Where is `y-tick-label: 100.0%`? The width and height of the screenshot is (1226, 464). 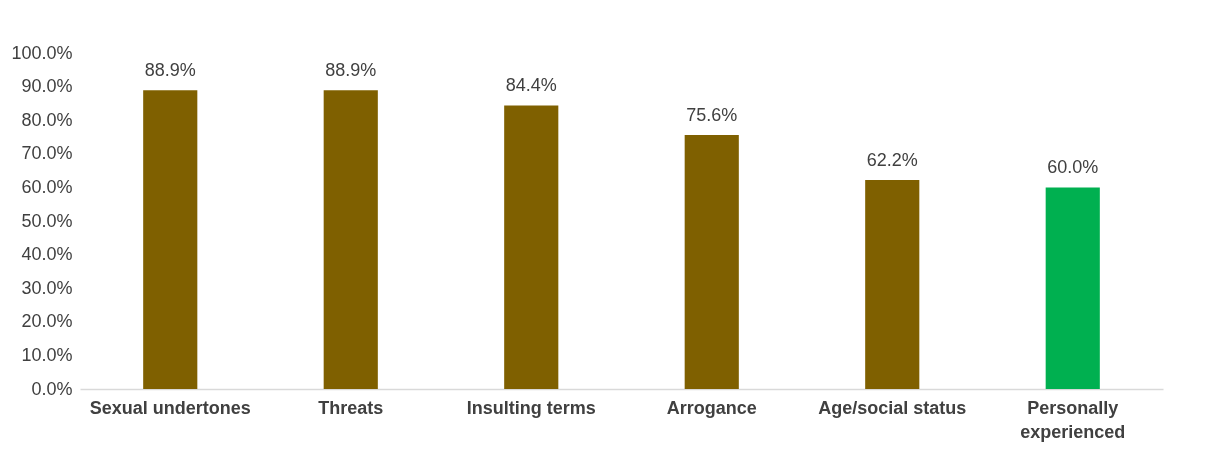 y-tick-label: 100.0% is located at coordinates (42, 52).